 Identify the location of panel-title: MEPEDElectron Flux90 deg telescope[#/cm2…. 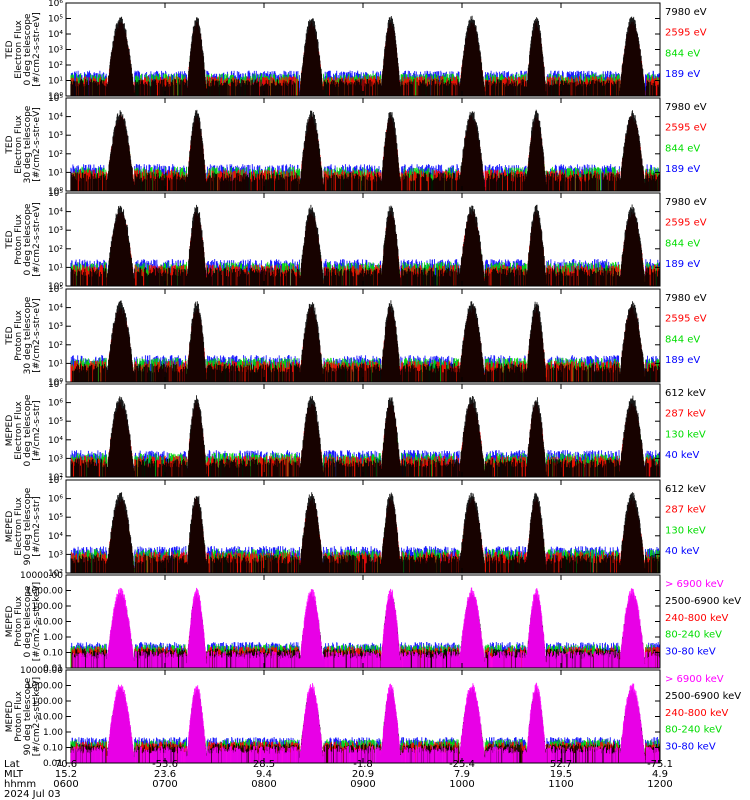
(23, 526).